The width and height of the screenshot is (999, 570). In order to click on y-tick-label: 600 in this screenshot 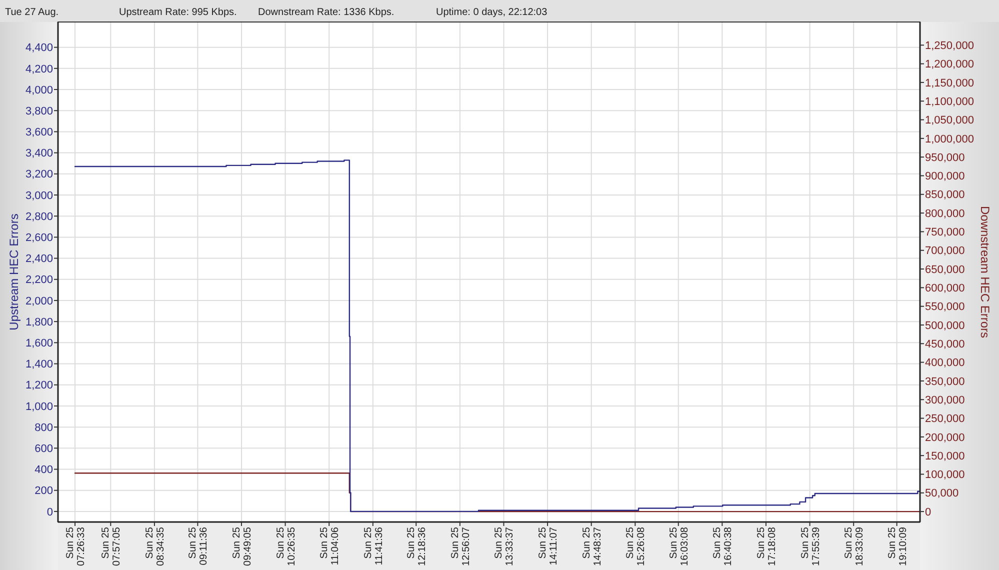, I will do `click(43, 449)`.